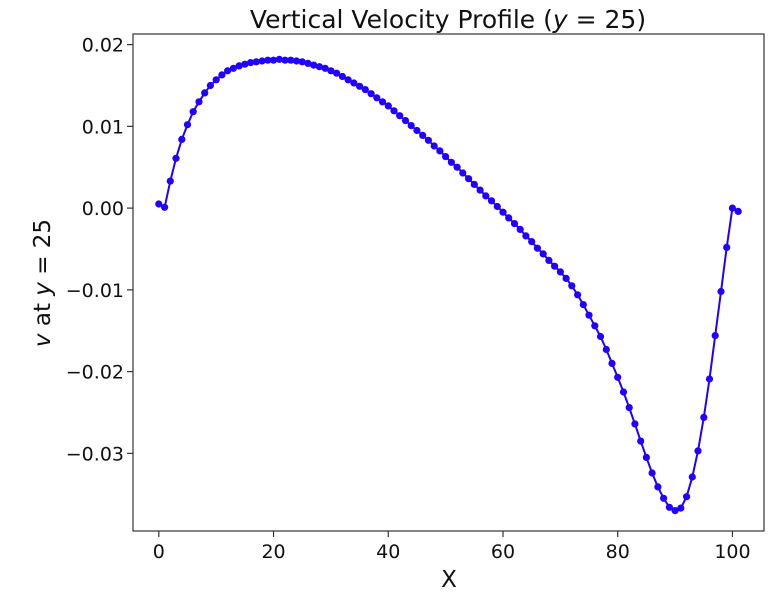 Image resolution: width=773 pixels, height=598 pixels. What do you see at coordinates (95, 291) in the screenshot?
I see `y-tick-label: −0.01` at bounding box center [95, 291].